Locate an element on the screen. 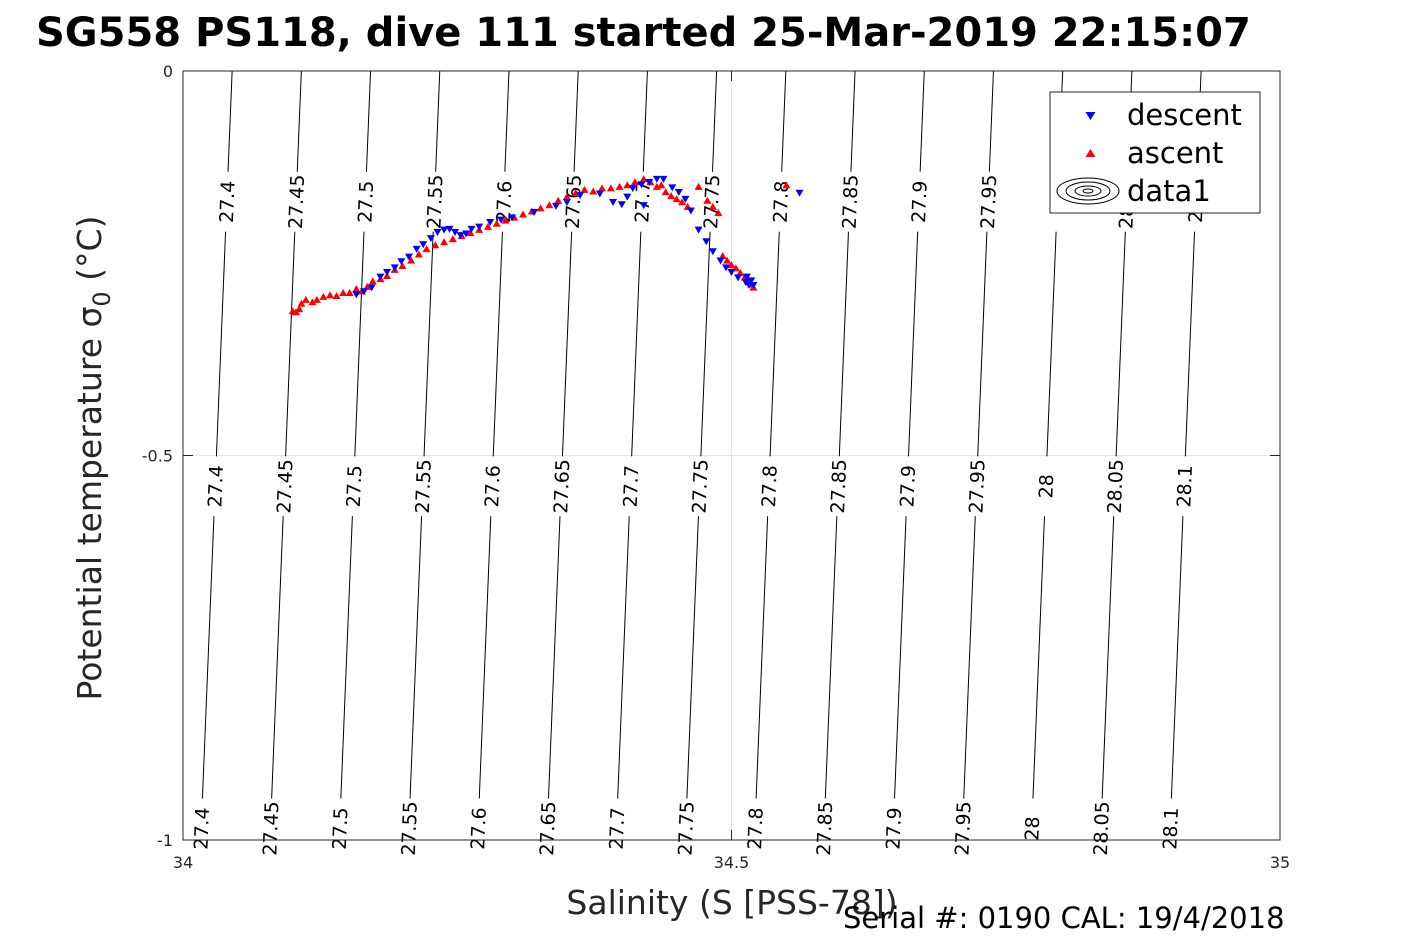  contour-label-3-1: 27.5 is located at coordinates (355, 486).